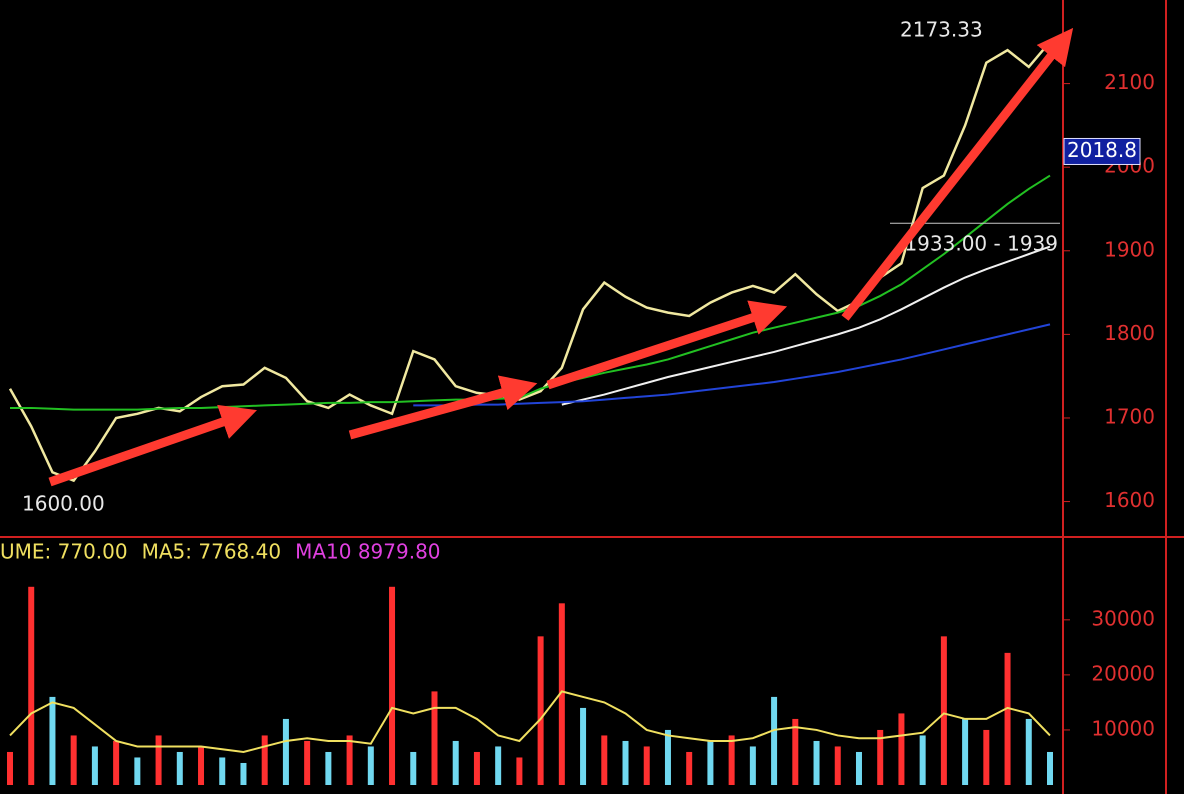  Describe the element at coordinates (1129, 416) in the screenshot. I see `y-tick-label: 1700` at that location.